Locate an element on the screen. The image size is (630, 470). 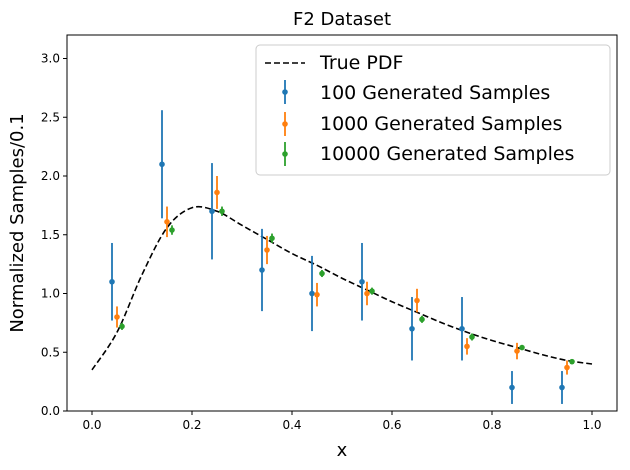
x-tick-label: 1.0 is located at coordinates (591, 425).